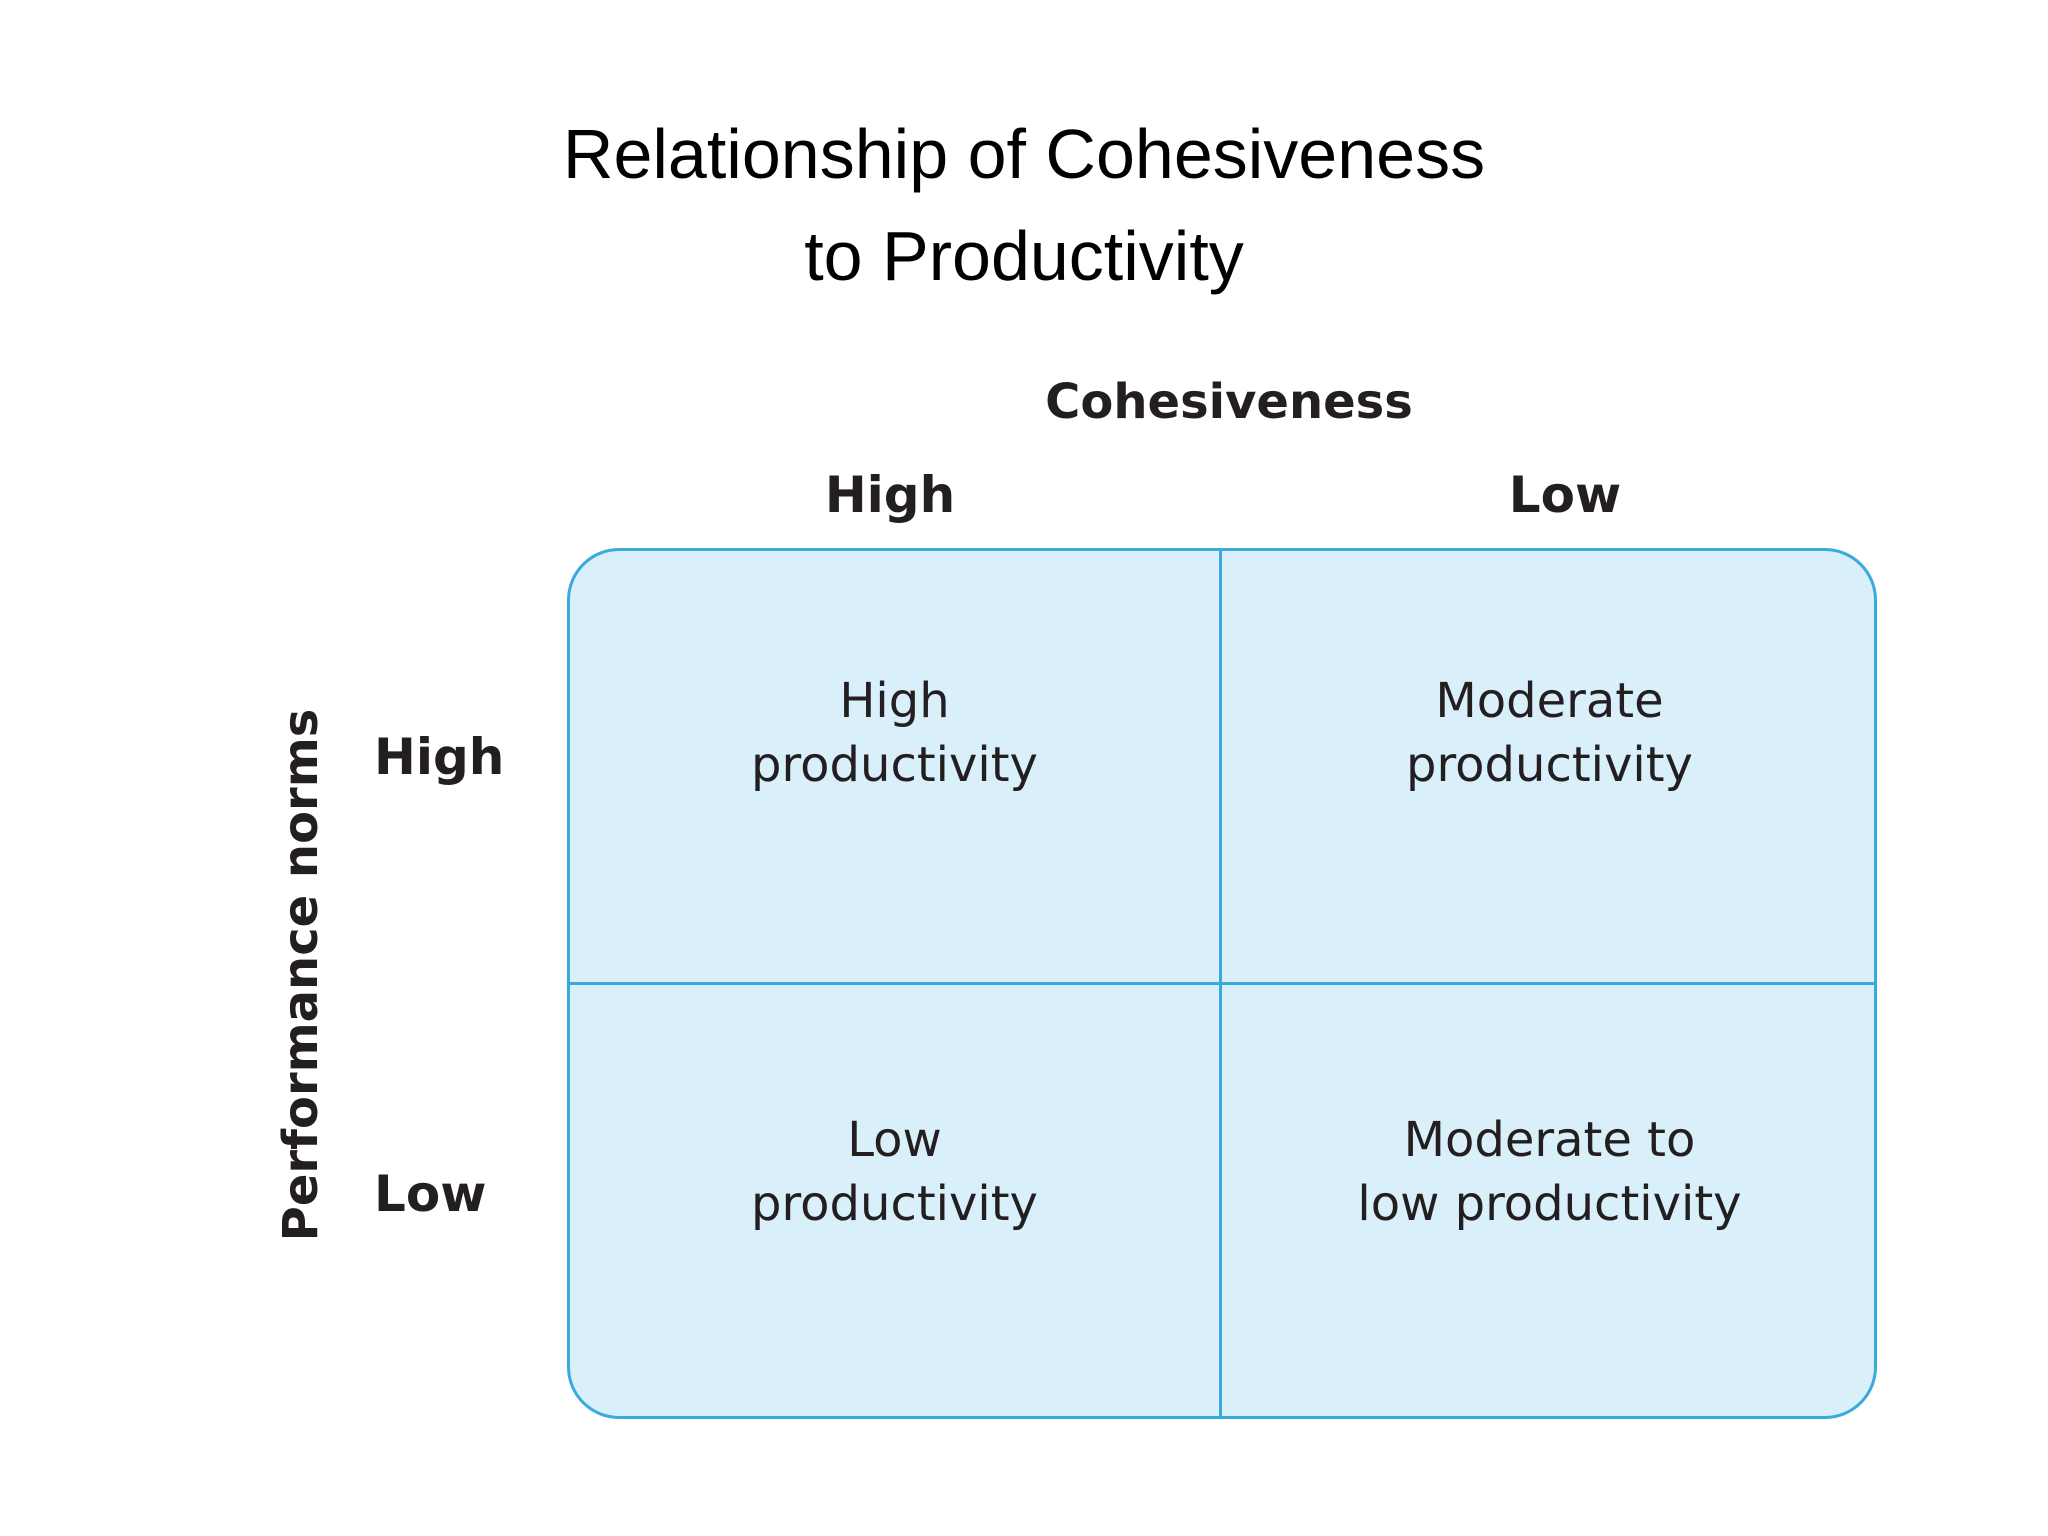 The image size is (2048, 1536). Describe the element at coordinates (894, 1172) in the screenshot. I see `cell-text: Low productivity` at that location.